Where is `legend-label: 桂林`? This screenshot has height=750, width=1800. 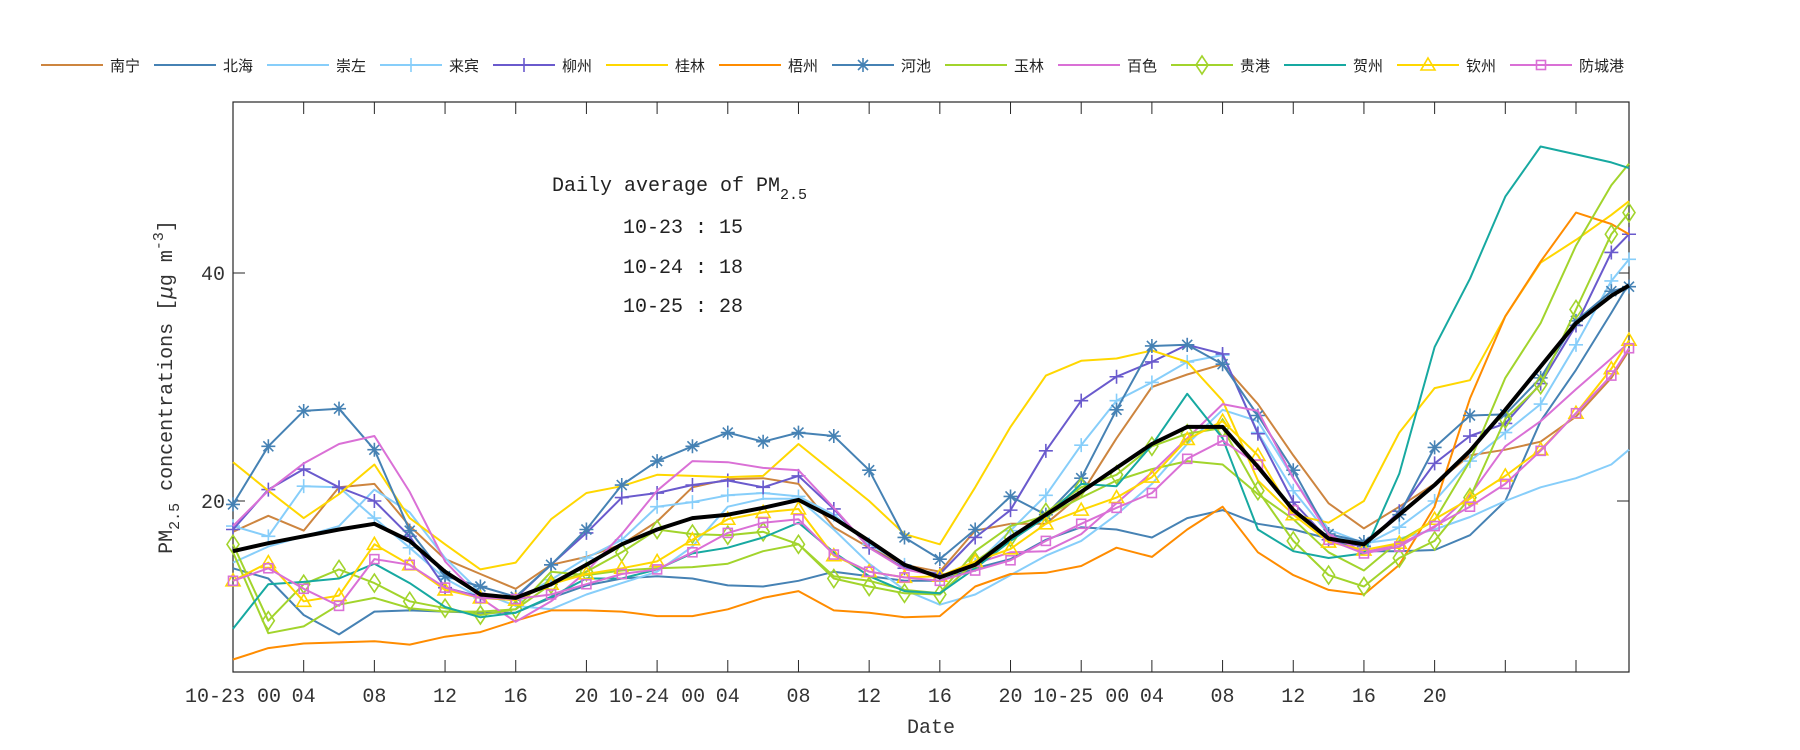 legend-label: 桂林 is located at coordinates (690, 66).